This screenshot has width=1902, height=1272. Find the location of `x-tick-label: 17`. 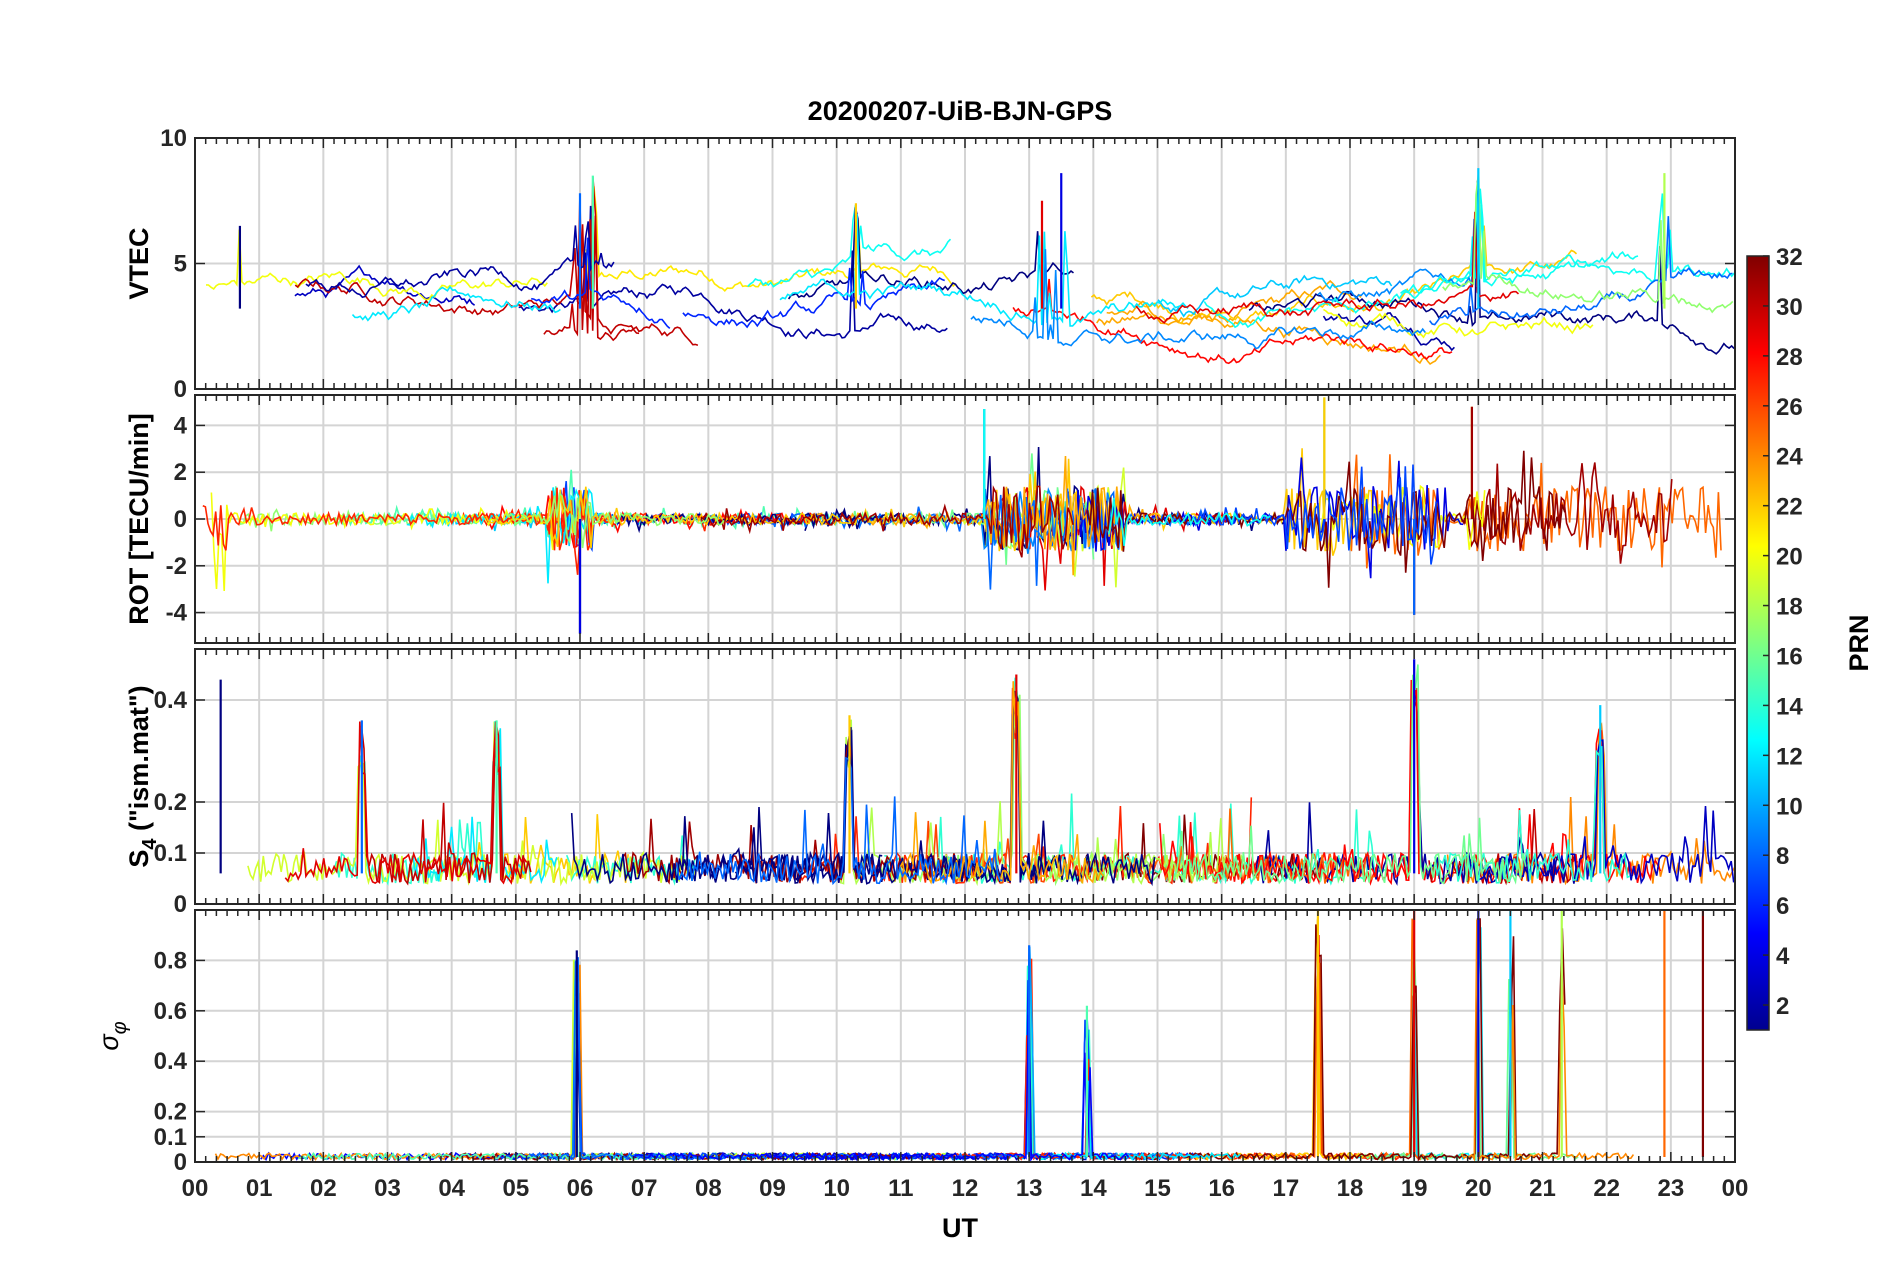

x-tick-label: 17 is located at coordinates (1285, 1188).